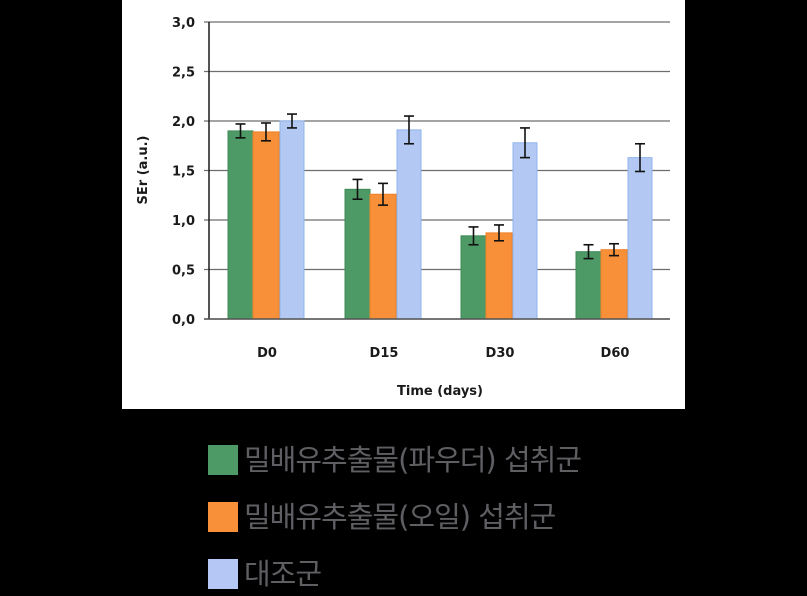 Image resolution: width=807 pixels, height=596 pixels. Describe the element at coordinates (183, 23) in the screenshot. I see `y-tick-label: 3,0` at that location.